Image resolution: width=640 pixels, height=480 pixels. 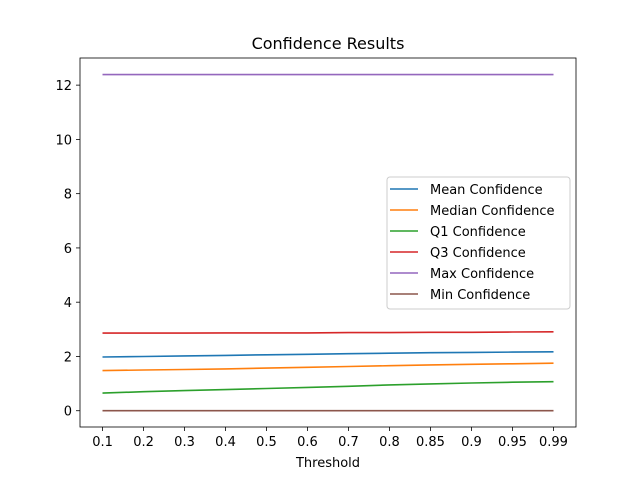 I want to click on x-tick-label: 0.99, so click(x=553, y=442).